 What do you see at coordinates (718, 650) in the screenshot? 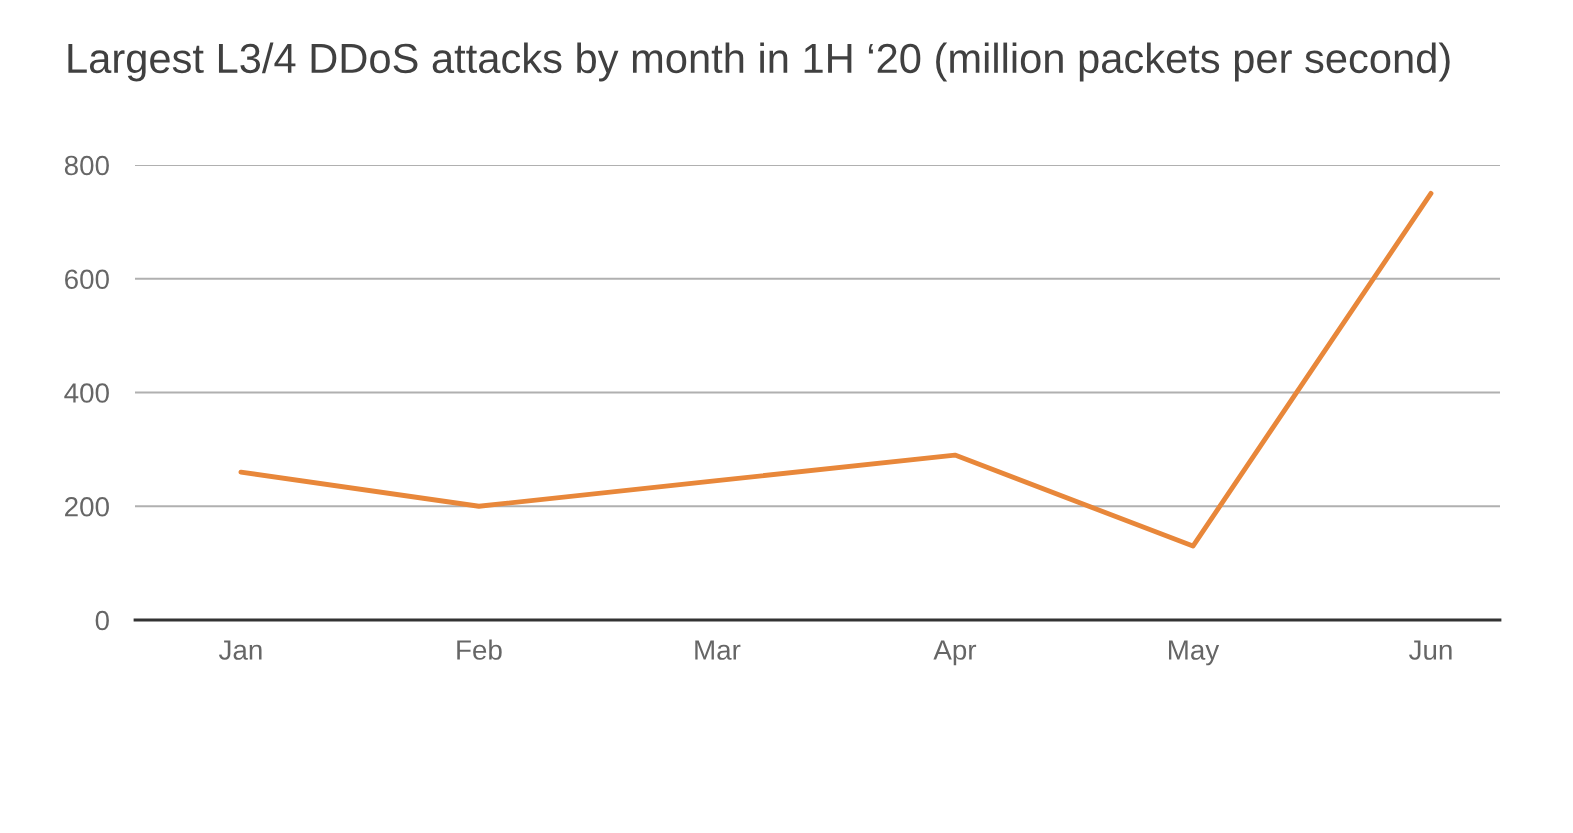
I see `x-tick-label: Mar` at bounding box center [718, 650].